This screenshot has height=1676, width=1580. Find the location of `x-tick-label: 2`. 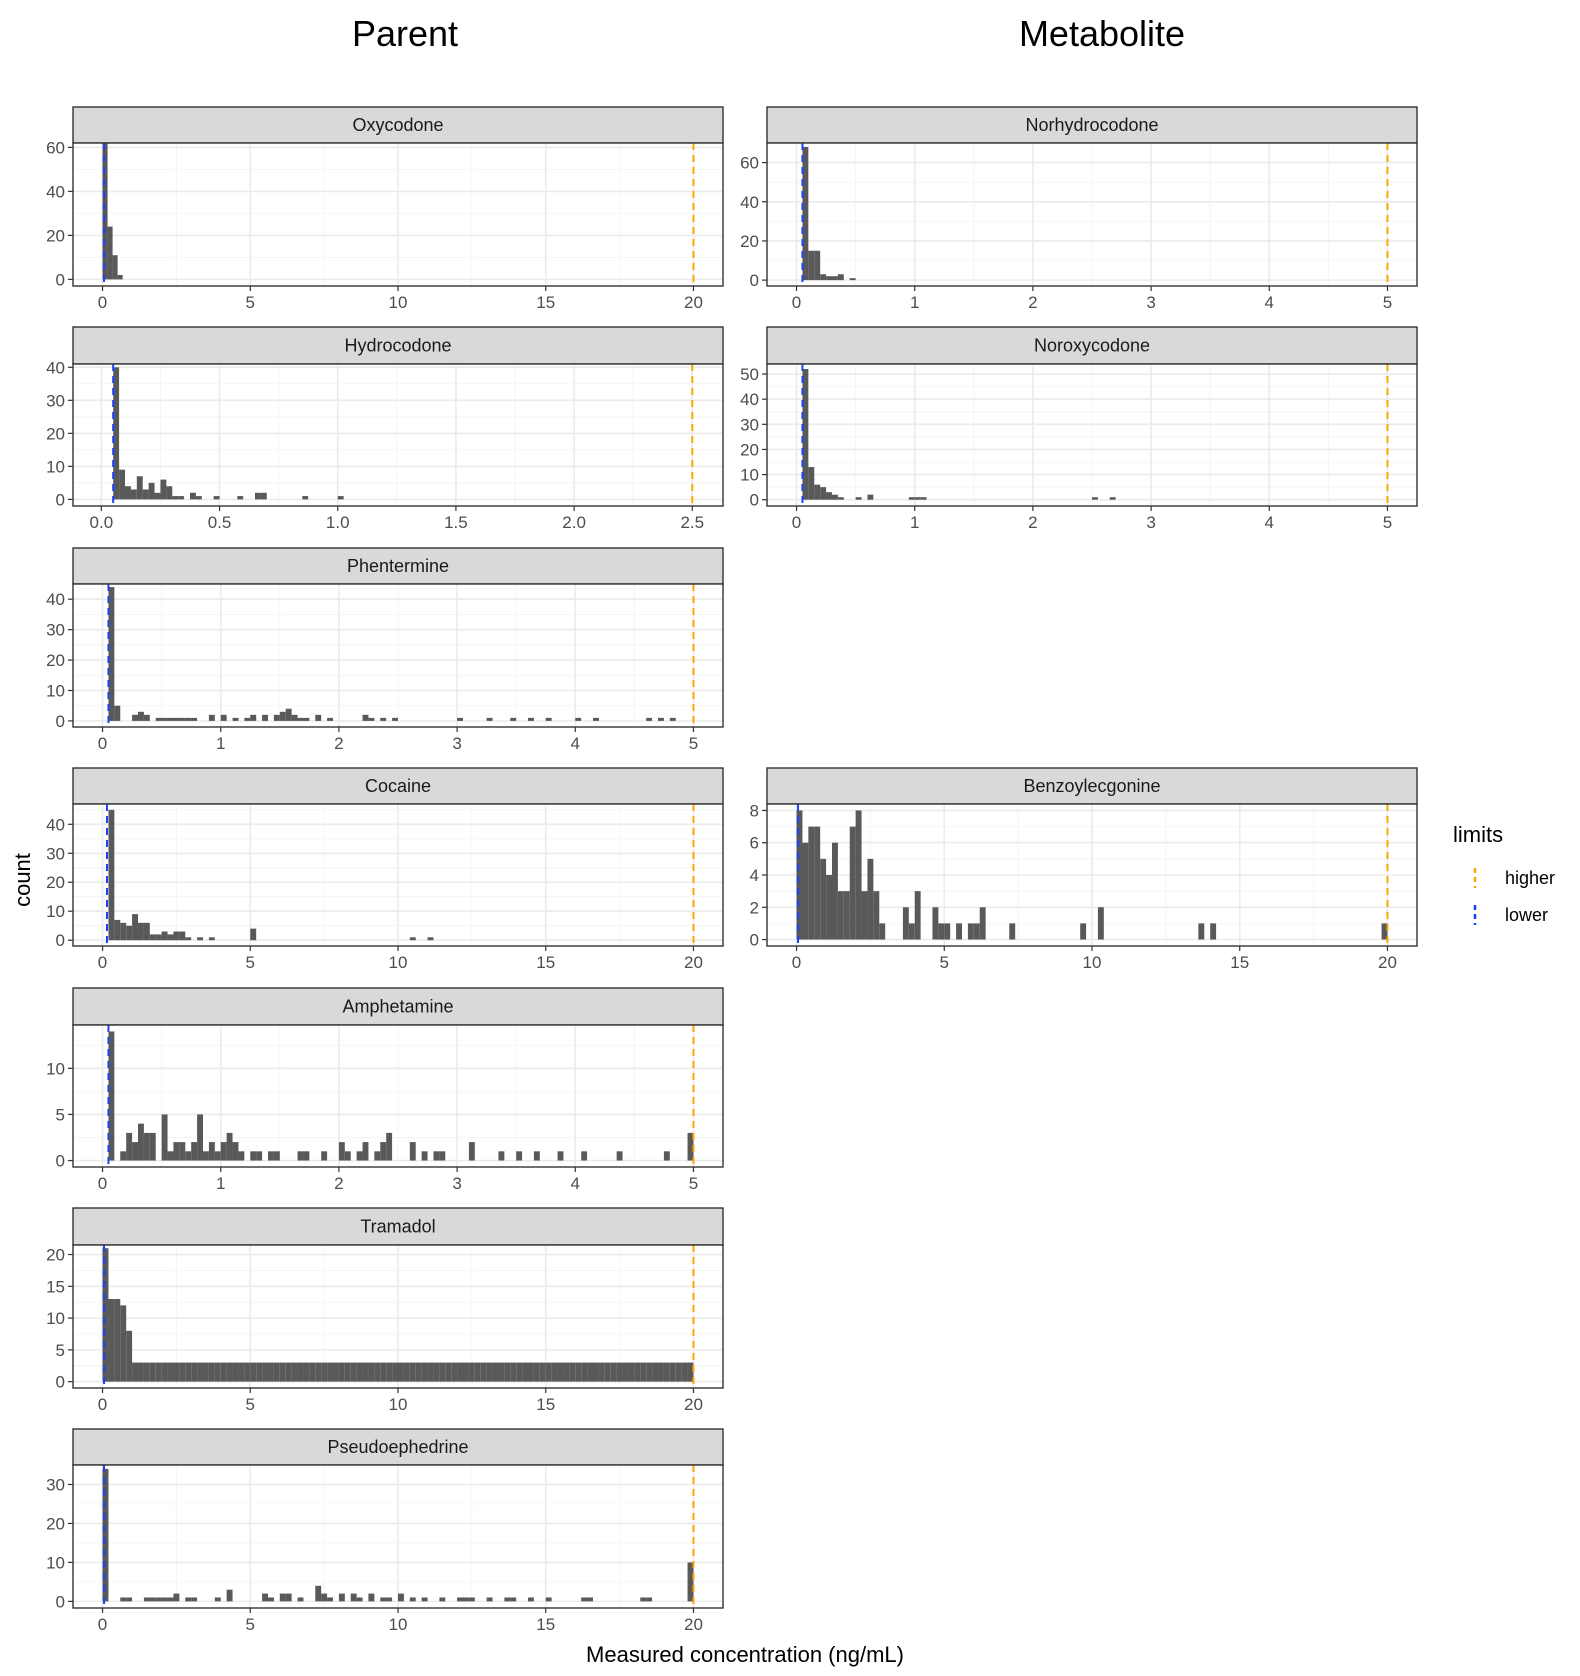

x-tick-label: 2 is located at coordinates (338, 743).